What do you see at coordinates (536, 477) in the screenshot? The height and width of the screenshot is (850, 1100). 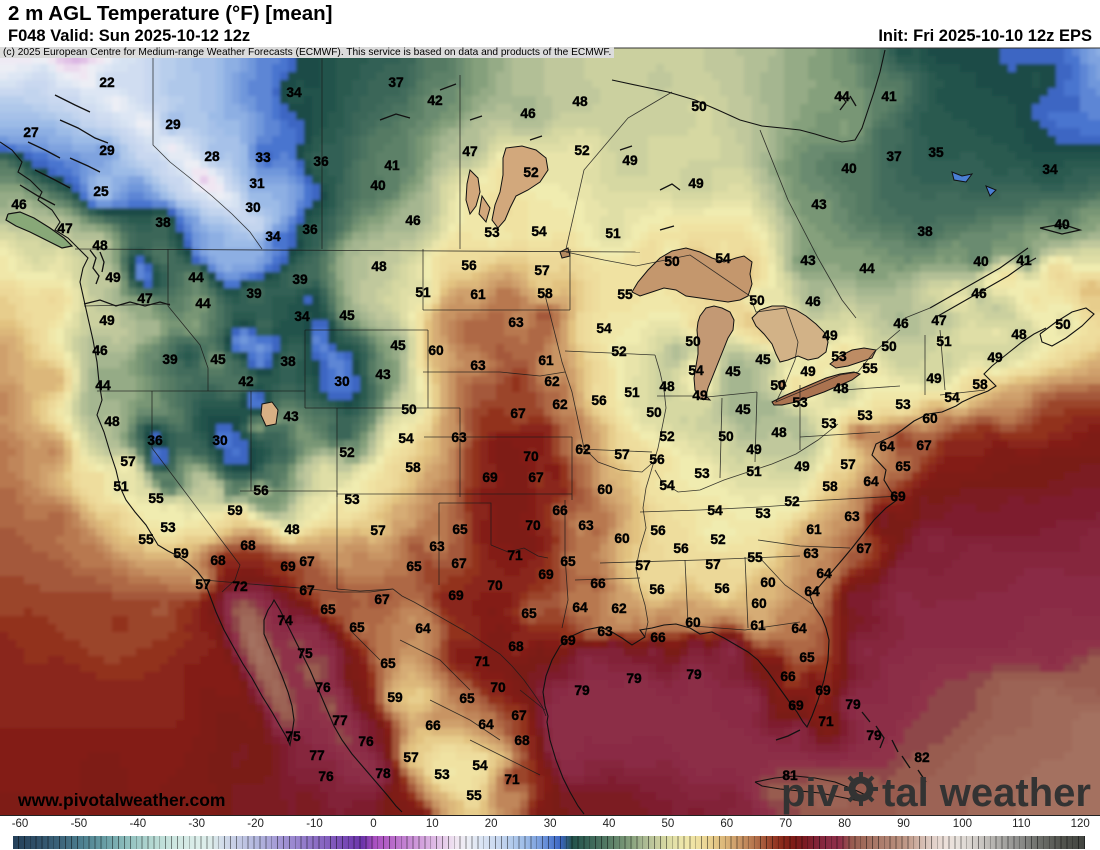 I see `svg-text: 67` at bounding box center [536, 477].